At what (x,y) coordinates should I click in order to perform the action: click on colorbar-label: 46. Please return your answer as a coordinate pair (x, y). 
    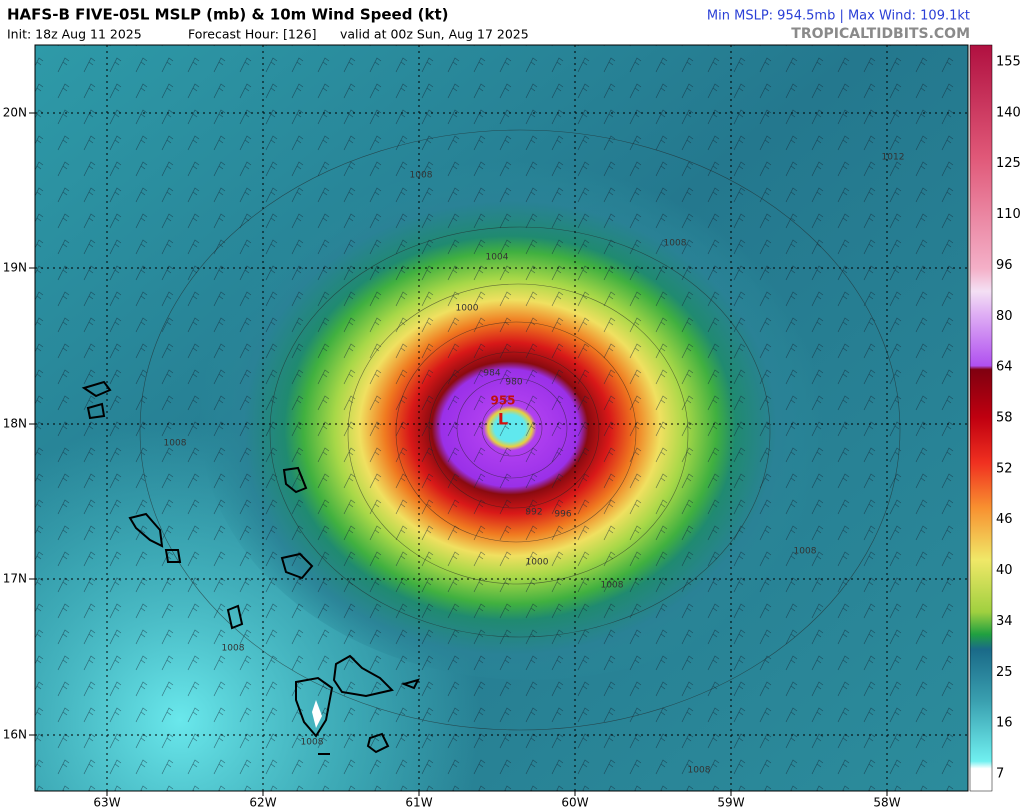
    Looking at the image, I should click on (1004, 519).